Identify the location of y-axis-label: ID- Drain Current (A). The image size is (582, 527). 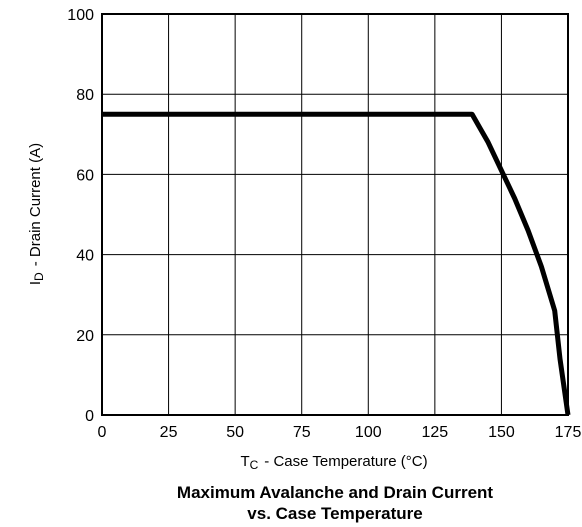
(36, 214).